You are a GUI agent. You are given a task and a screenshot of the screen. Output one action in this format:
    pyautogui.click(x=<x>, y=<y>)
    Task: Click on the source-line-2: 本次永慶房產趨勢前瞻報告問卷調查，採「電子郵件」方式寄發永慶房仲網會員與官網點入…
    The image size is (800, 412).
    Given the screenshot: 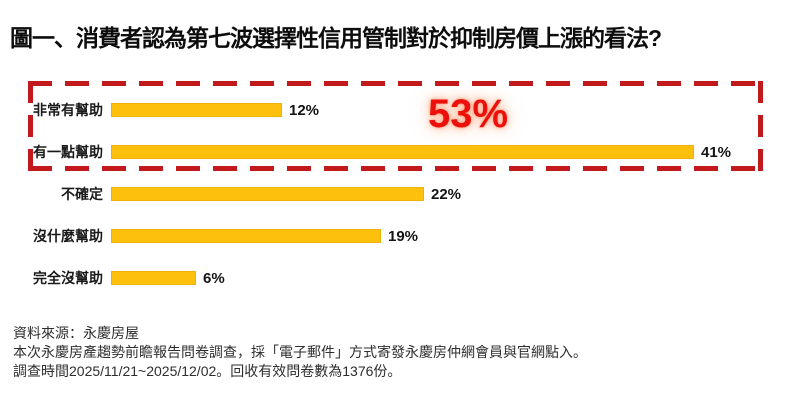 What is the action you would take?
    pyautogui.click(x=300, y=352)
    